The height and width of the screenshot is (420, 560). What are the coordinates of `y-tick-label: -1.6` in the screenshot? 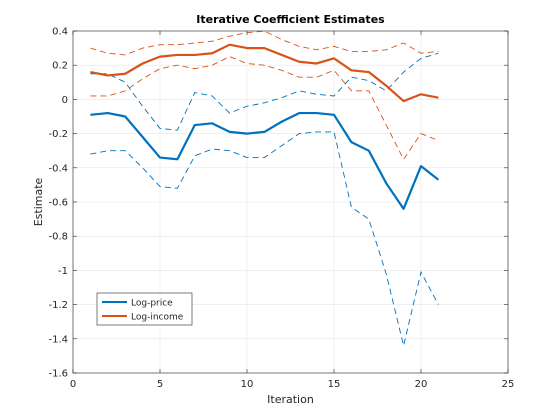 It's located at (58, 374).